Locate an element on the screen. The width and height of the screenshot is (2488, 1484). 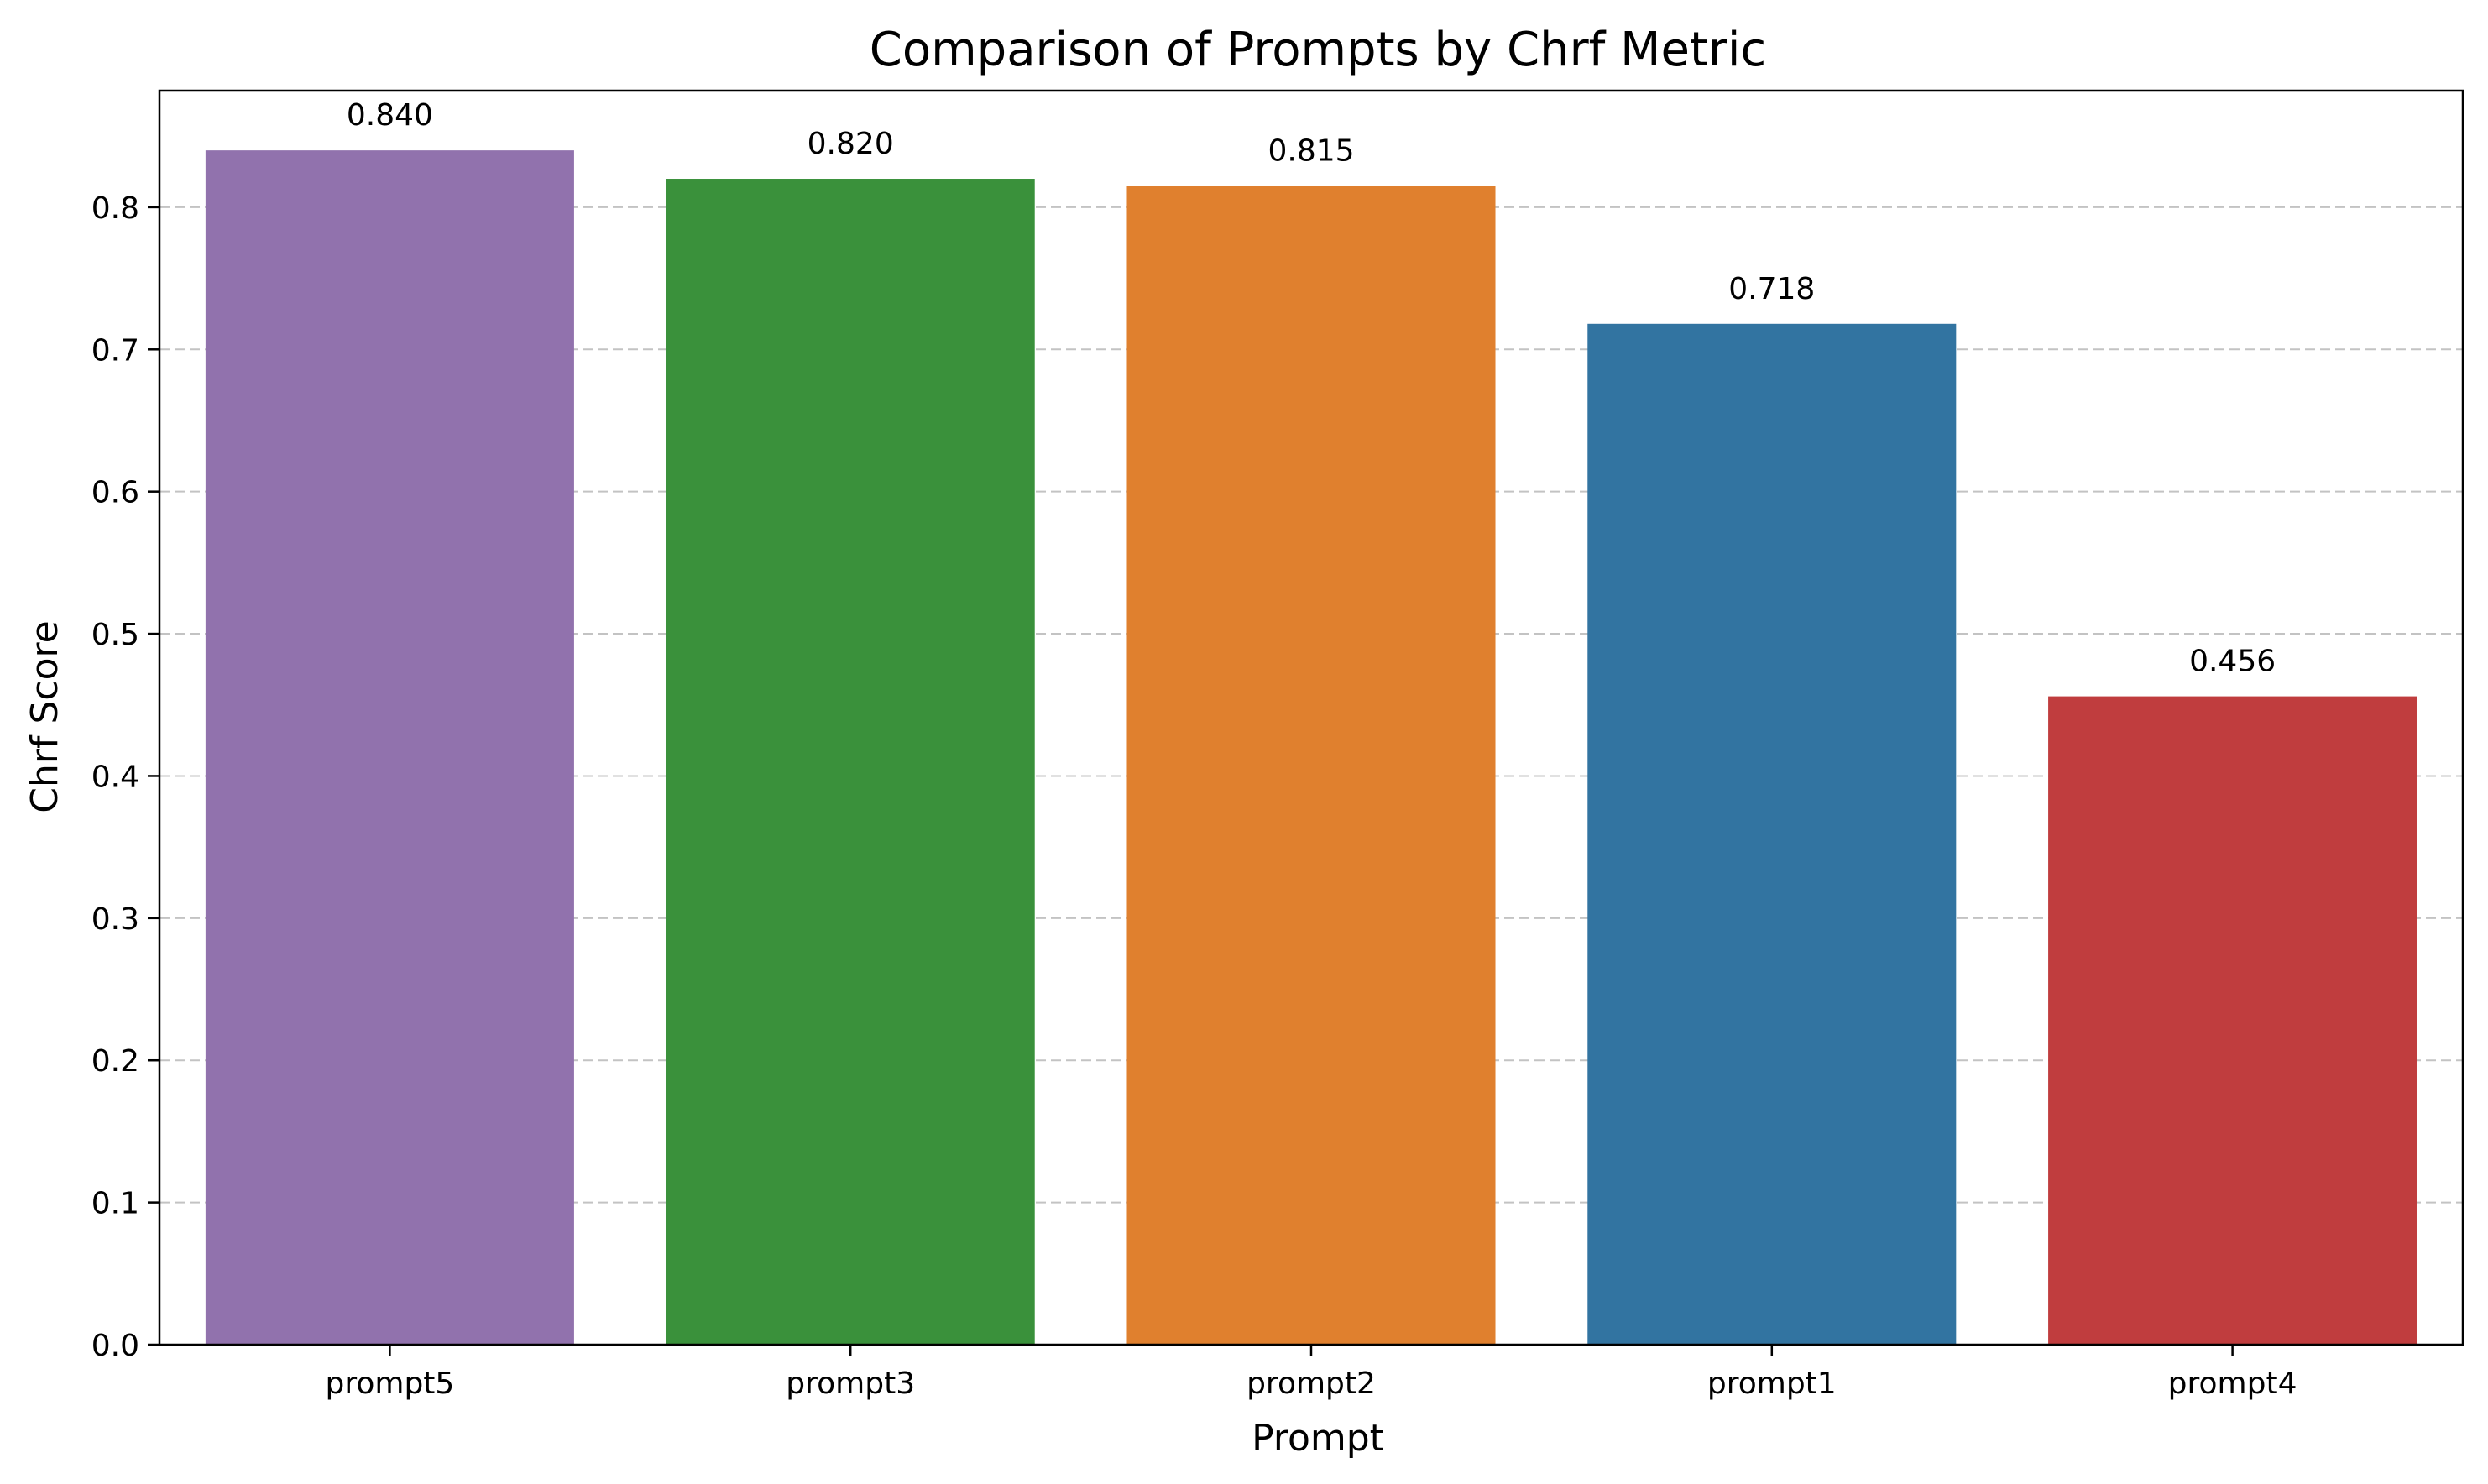
data-label-prompt1: 0.718 is located at coordinates (1771, 289).